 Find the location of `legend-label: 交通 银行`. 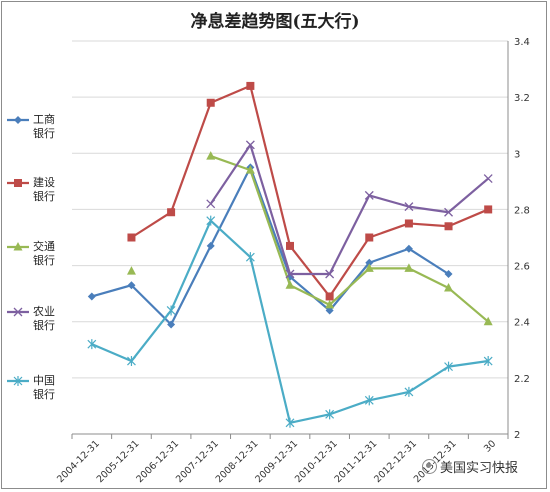

legend-label: 交通 银行 is located at coordinates (48, 254).